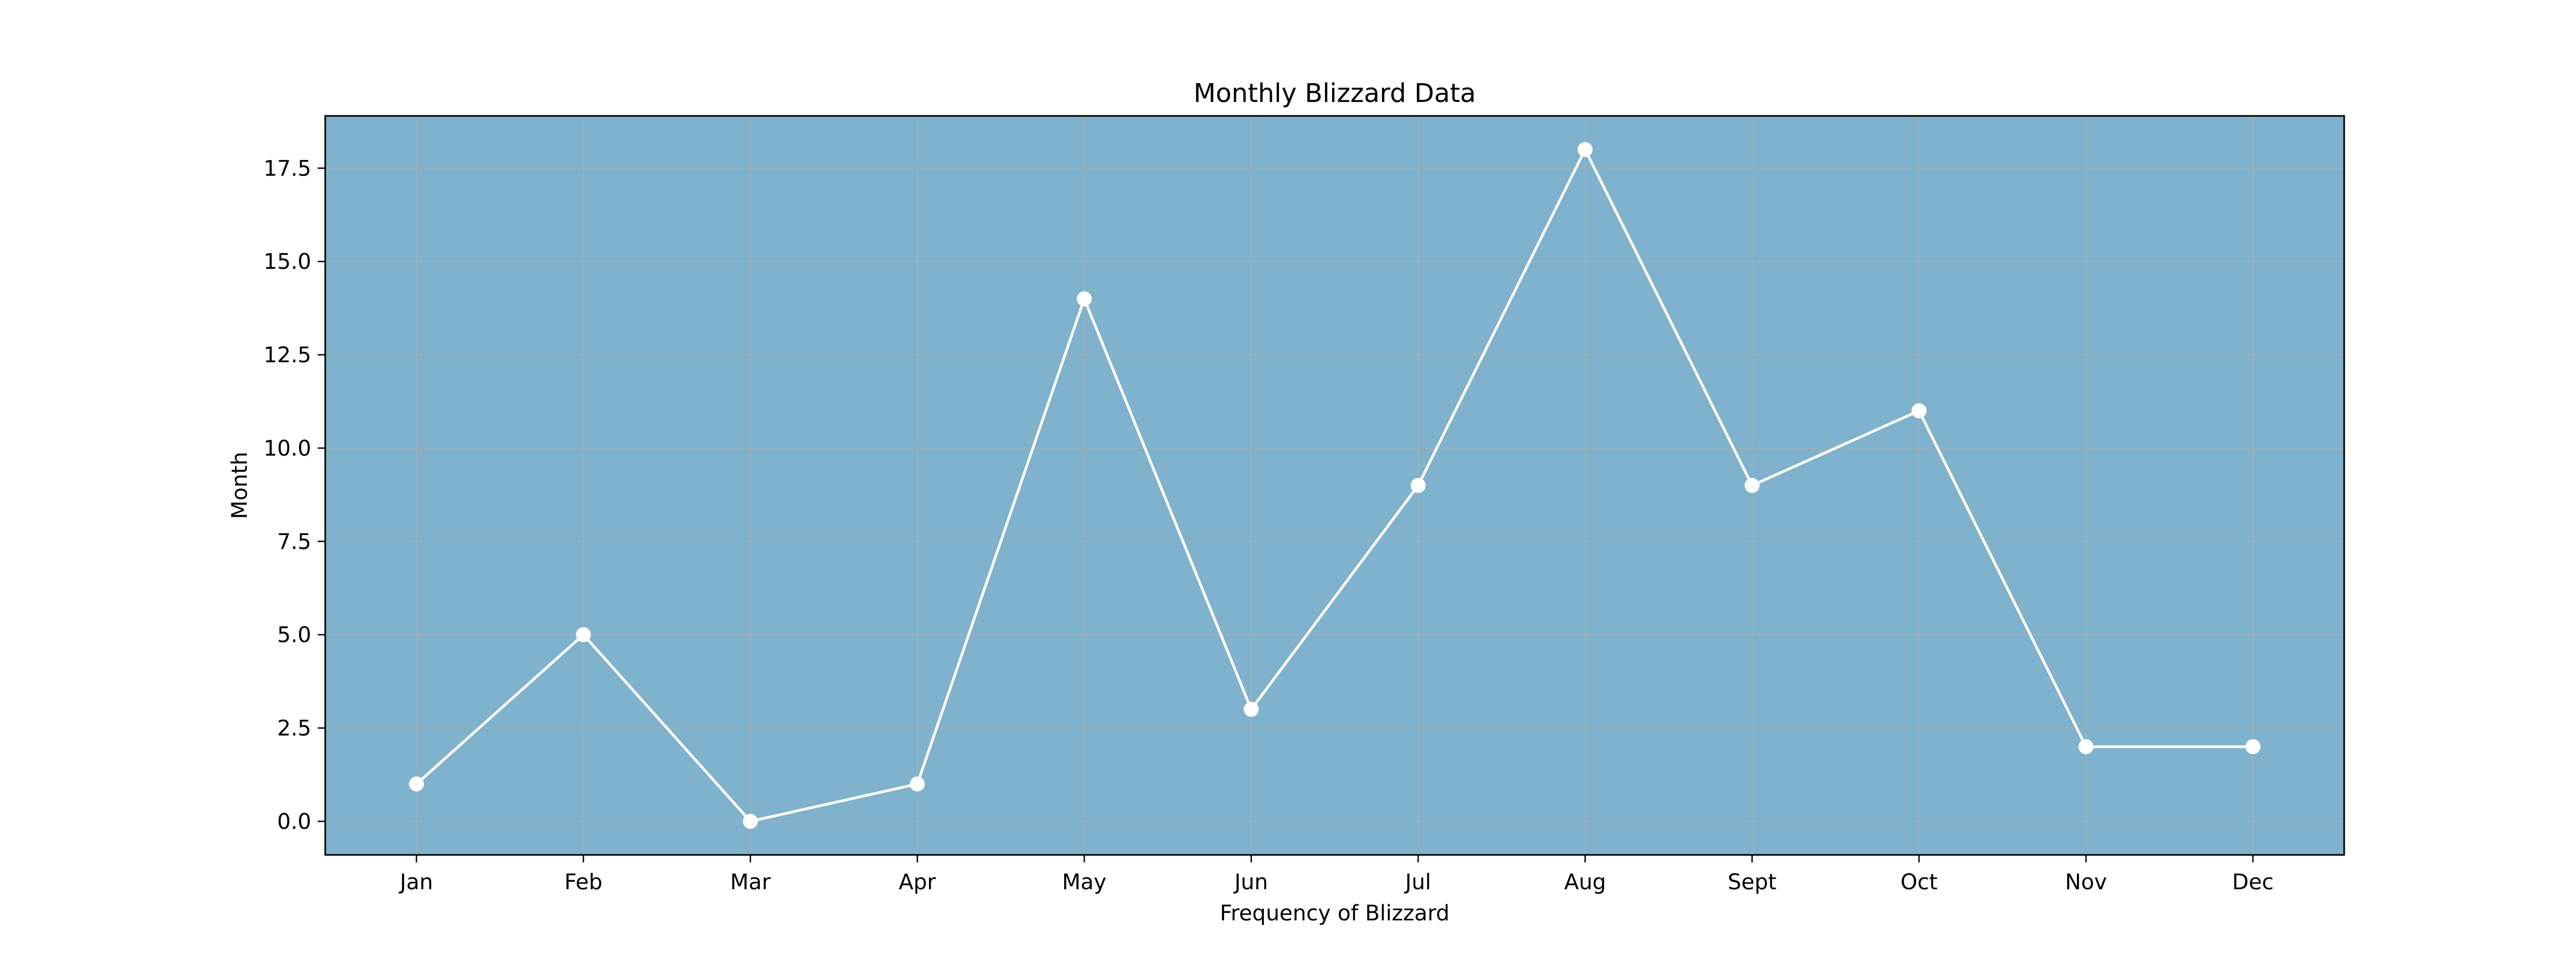  I want to click on x-tick-label: Nov, so click(2086, 882).